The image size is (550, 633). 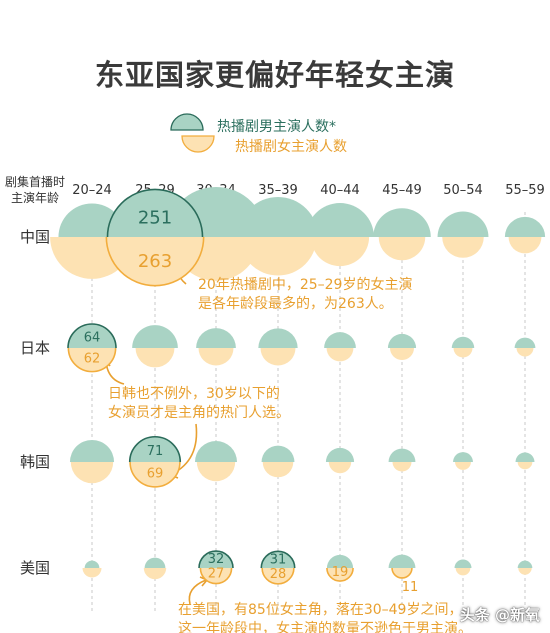 I want to click on arrow-usa, so click(x=197, y=592).